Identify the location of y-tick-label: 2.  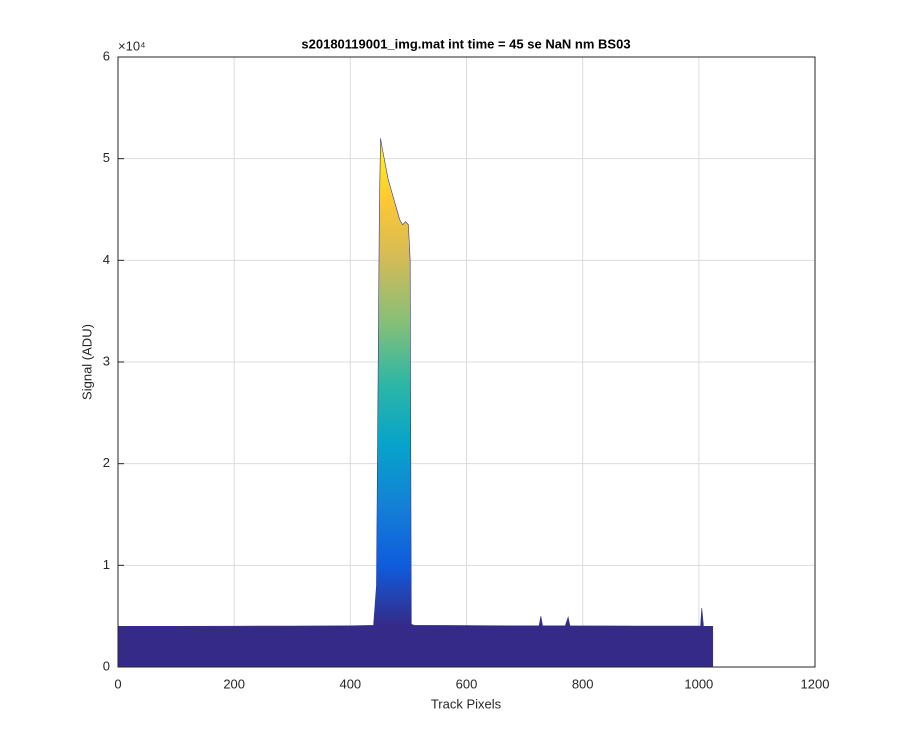
(106, 462).